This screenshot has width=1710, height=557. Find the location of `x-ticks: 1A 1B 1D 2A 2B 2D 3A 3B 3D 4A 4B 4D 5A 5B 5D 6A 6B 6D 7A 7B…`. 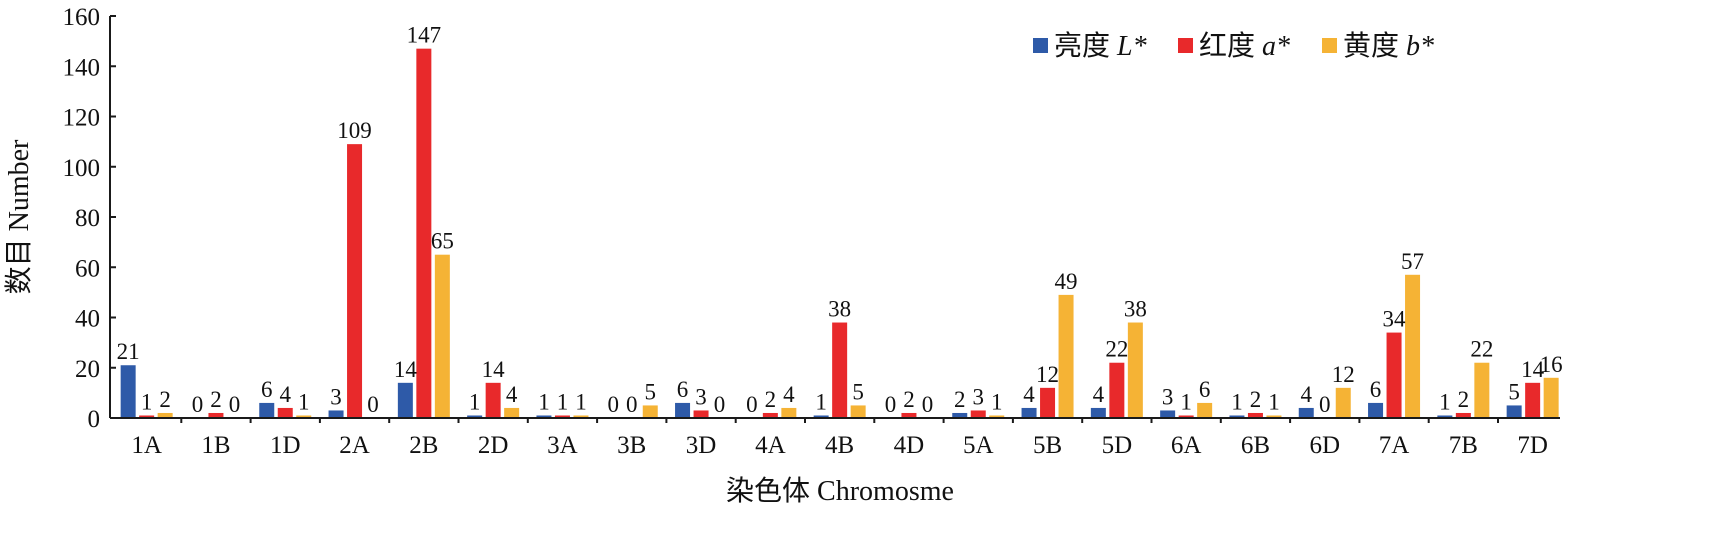

x-ticks: 1A 1B 1D 2A 2B 2D 3A 3B 3D 4A 4B 4D 5A 5B 5D 6A 6B 6D 7A 7B… is located at coordinates (839, 438).